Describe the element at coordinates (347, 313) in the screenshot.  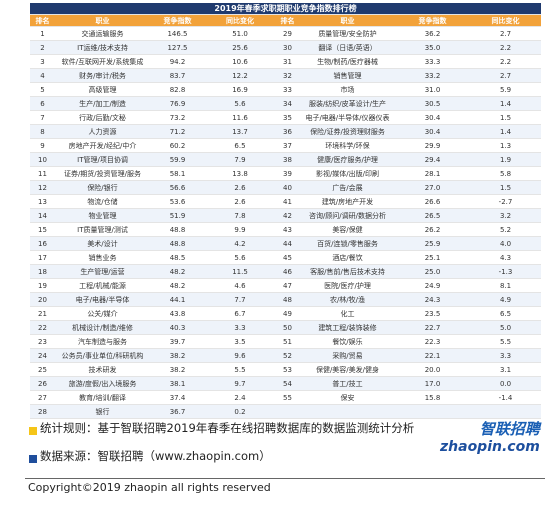
I see `table-cell: 化工` at that location.